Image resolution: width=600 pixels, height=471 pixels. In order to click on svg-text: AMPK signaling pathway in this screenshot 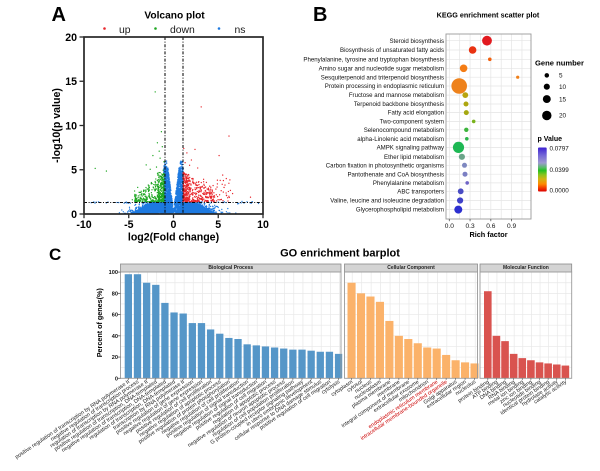, I will do `click(411, 148)`.